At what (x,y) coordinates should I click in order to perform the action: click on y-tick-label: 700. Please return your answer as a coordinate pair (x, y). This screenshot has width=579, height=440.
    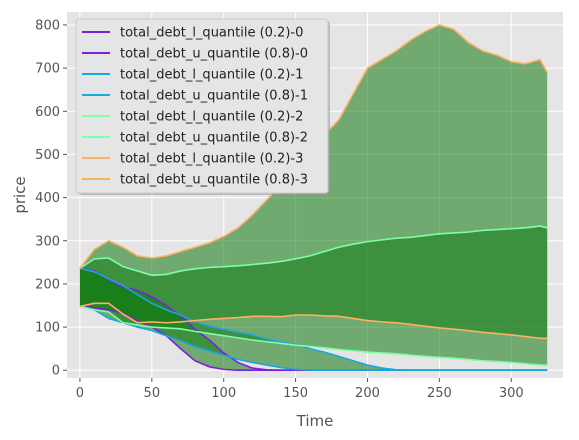
    Looking at the image, I should click on (47, 69).